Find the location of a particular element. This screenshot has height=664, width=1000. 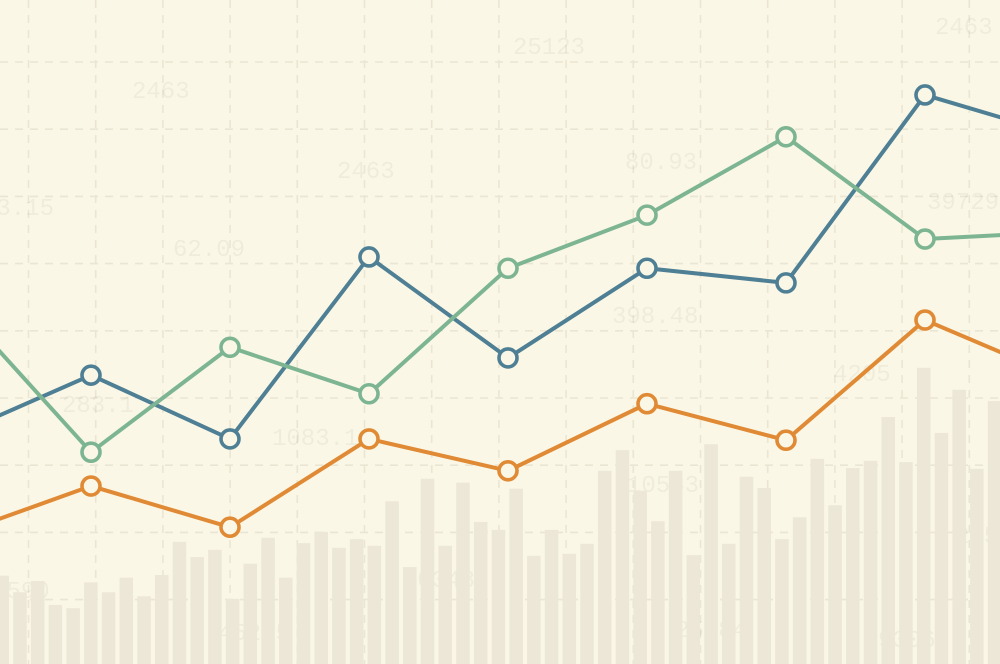

watermark-number: 398.48 is located at coordinates (655, 317).